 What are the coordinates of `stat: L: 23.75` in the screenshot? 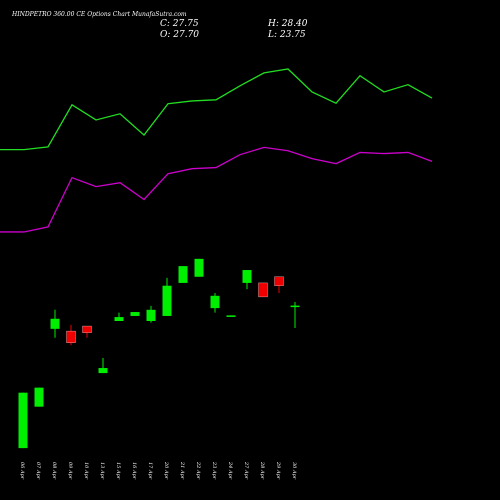 It's located at (286, 35).